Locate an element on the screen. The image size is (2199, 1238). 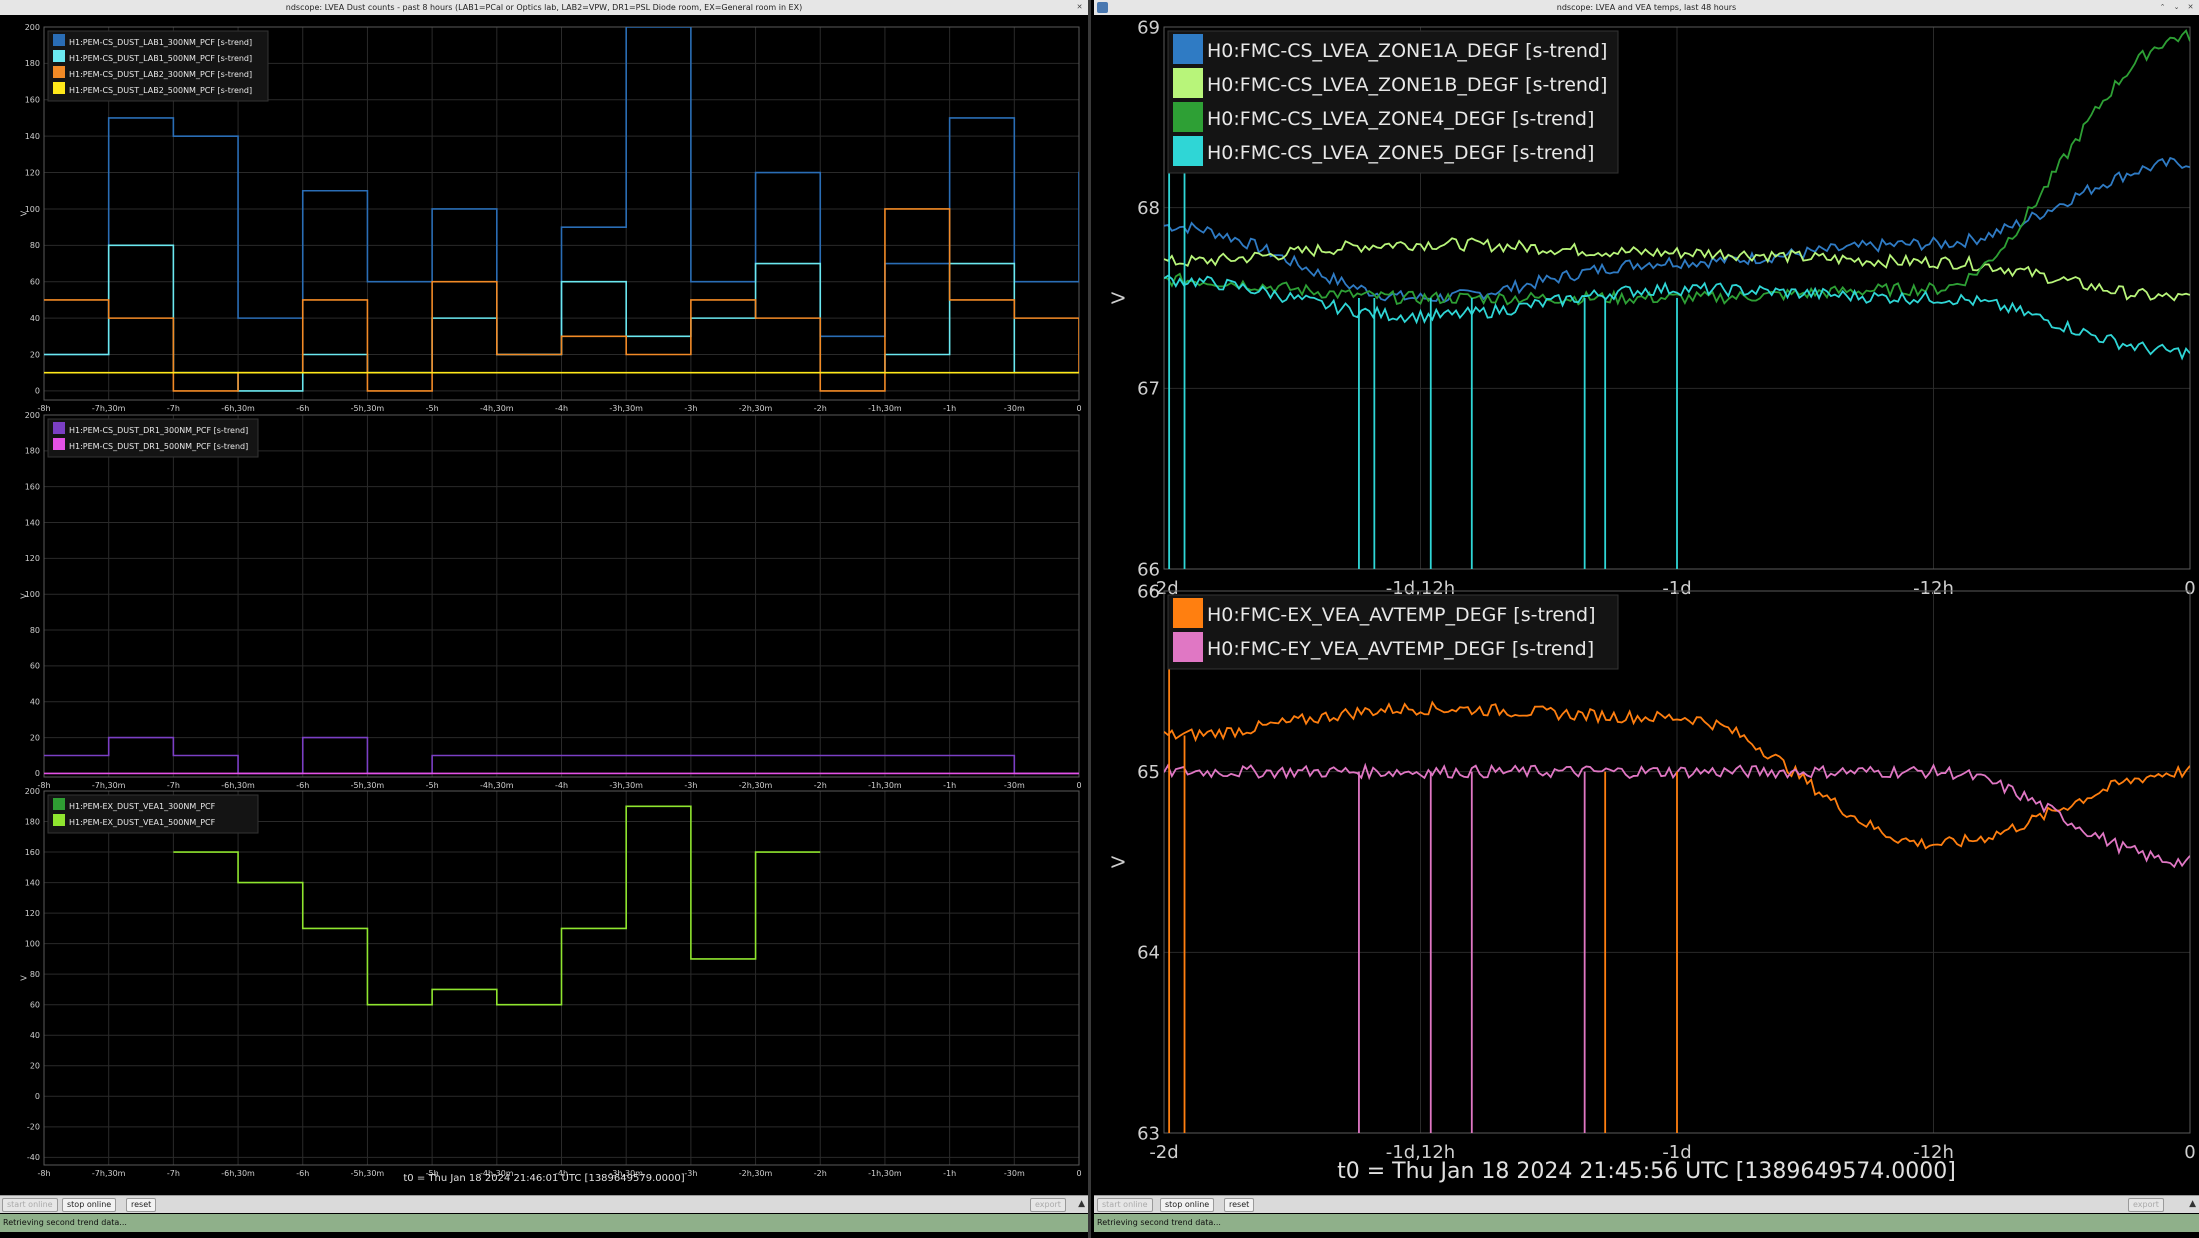
y-tick-label: 69 is located at coordinates (1148, 27).